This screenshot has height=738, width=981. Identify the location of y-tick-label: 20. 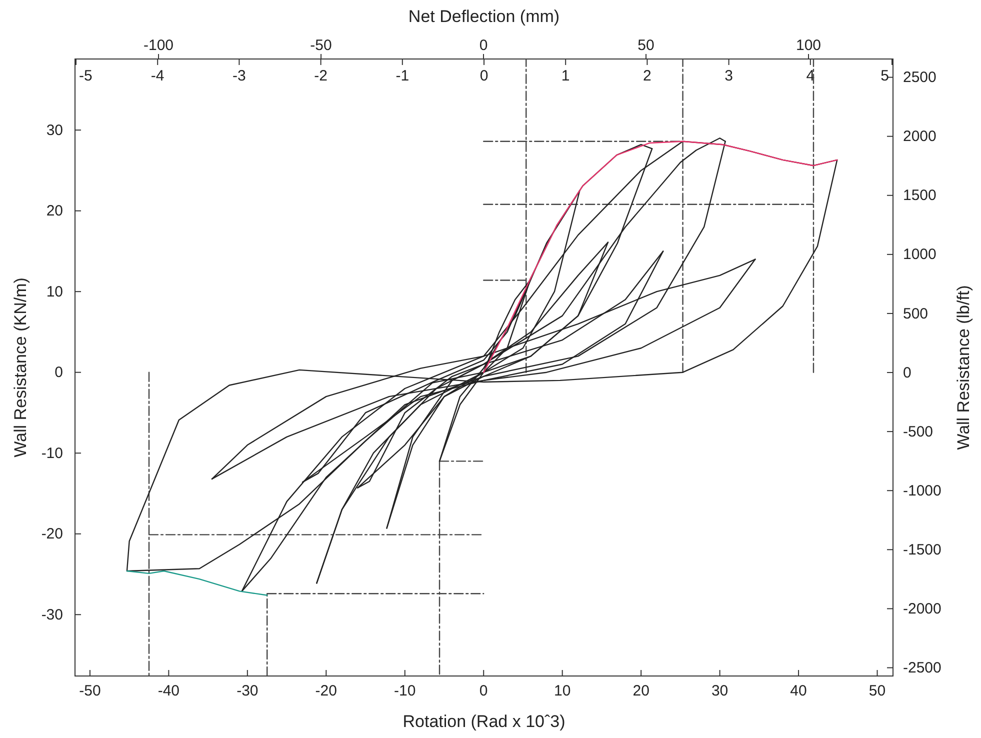
(54, 211).